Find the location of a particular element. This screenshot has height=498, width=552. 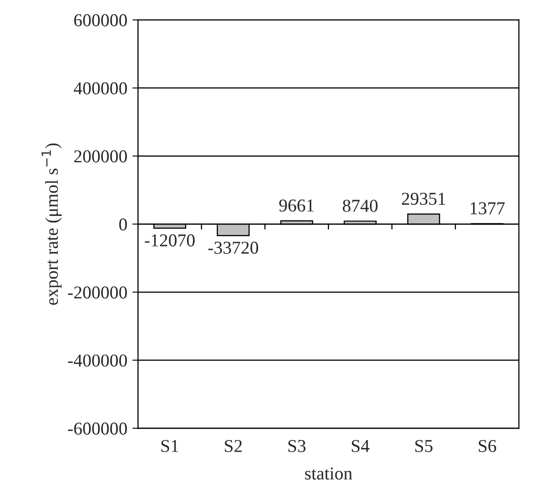

x-tick-label: S1 is located at coordinates (169, 446).